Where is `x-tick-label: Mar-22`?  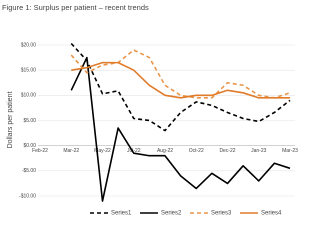 x-tick-label: Mar-22 is located at coordinates (71, 151).